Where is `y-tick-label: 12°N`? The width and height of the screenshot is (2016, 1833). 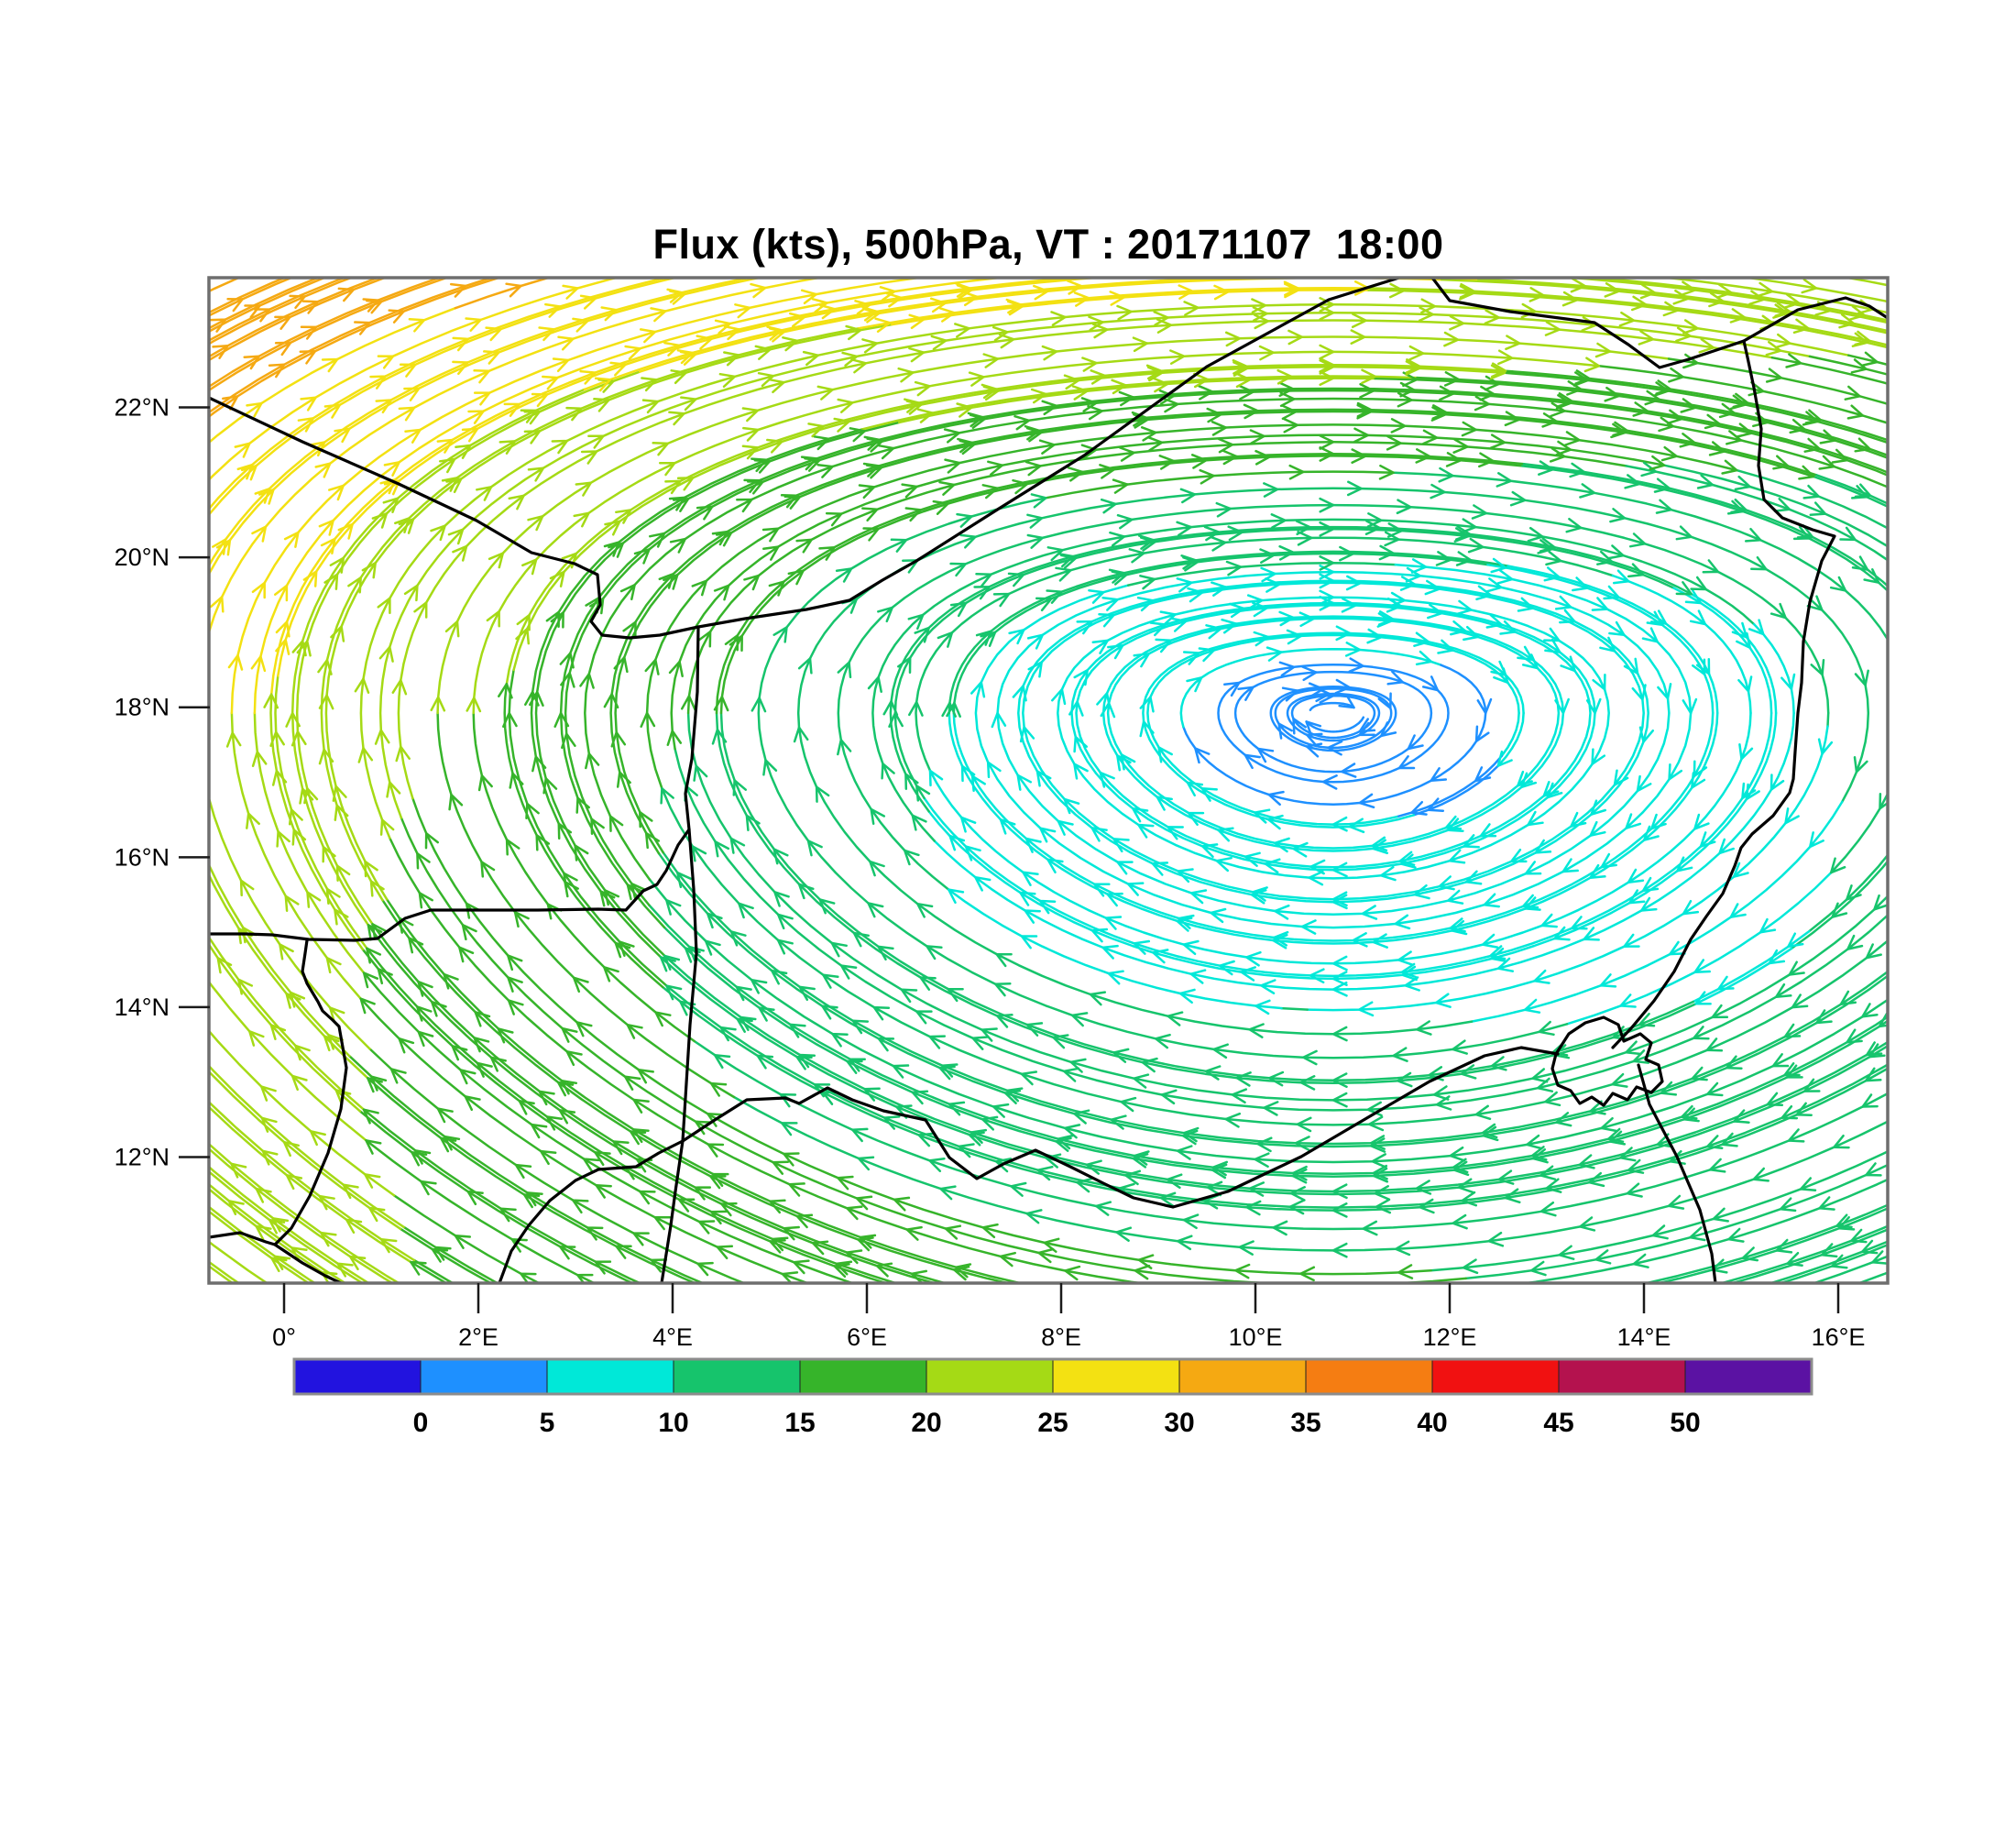 y-tick-label: 12°N is located at coordinates (142, 1157).